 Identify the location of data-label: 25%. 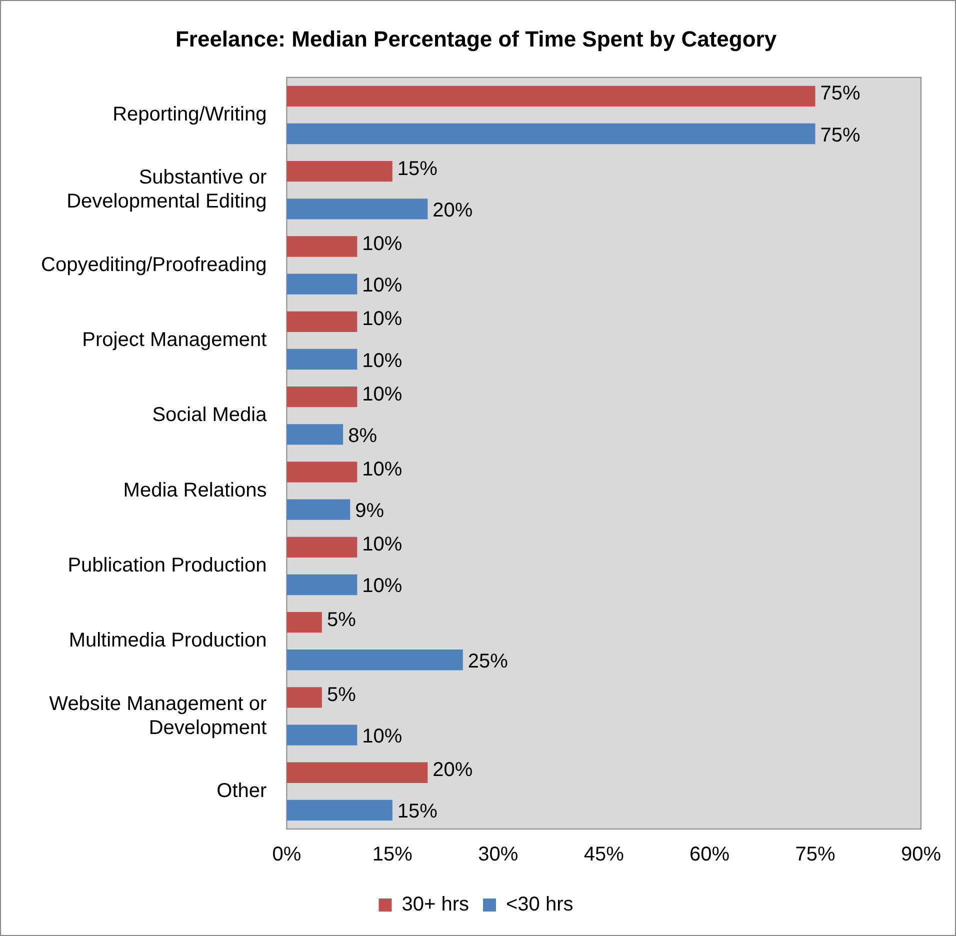
(488, 661).